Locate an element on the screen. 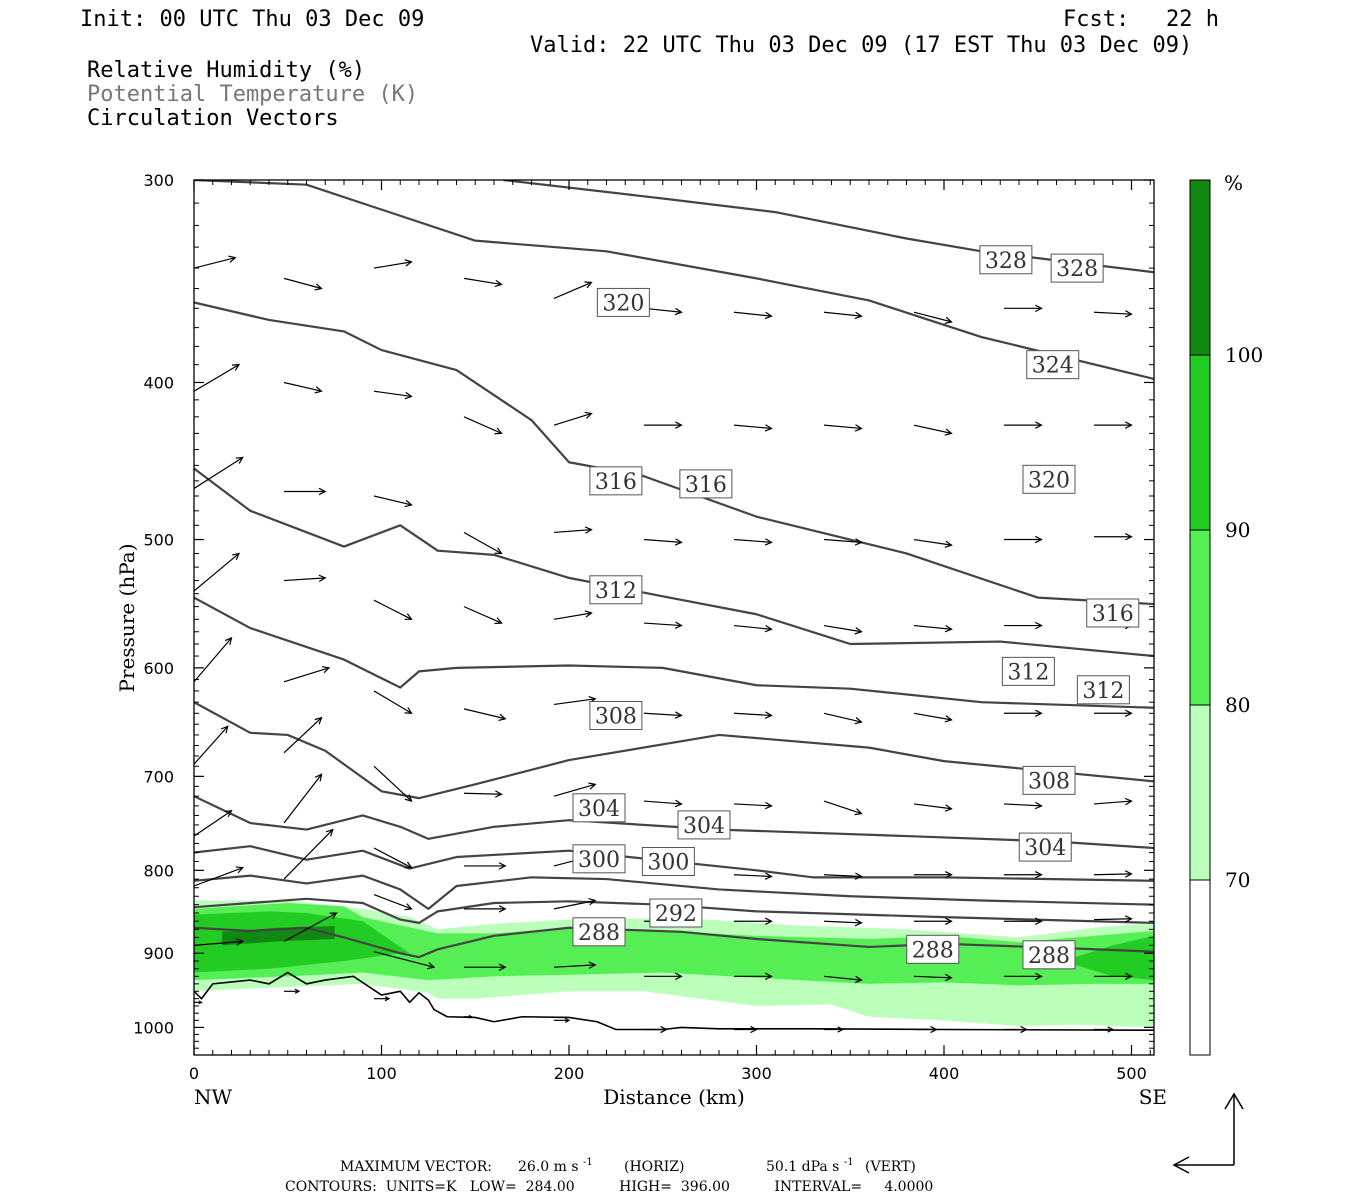  legend-relative-humidity: Relative Humidity (%) is located at coordinates (226, 70).